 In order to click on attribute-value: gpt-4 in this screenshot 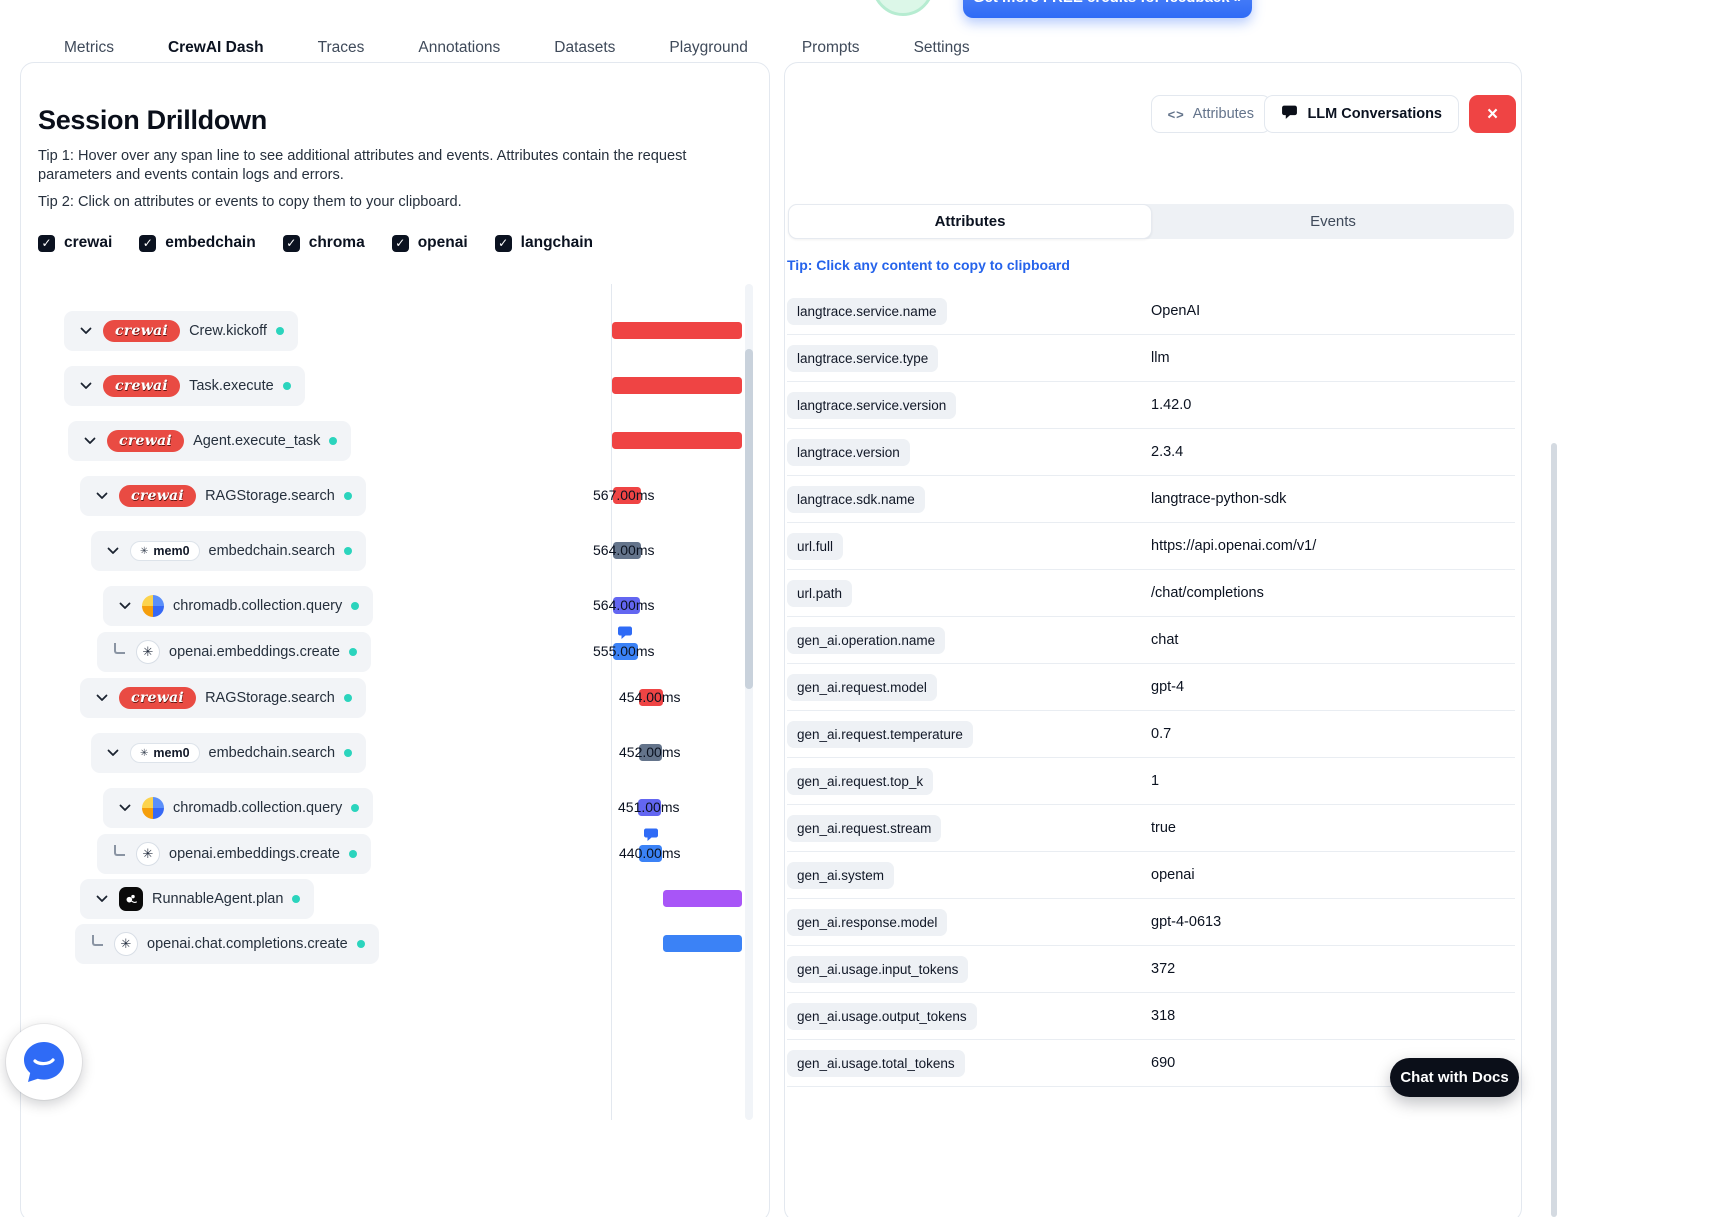, I will do `click(1168, 687)`.